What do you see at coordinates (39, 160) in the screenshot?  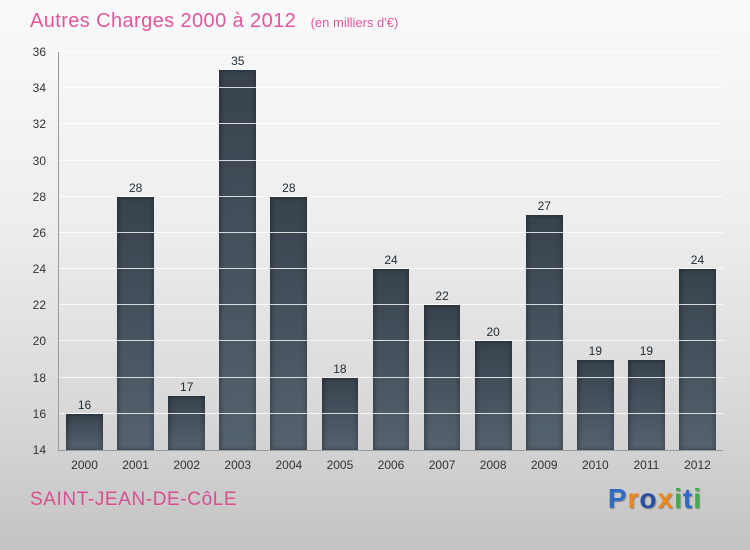 I see `y-axis-tick-label: 30` at bounding box center [39, 160].